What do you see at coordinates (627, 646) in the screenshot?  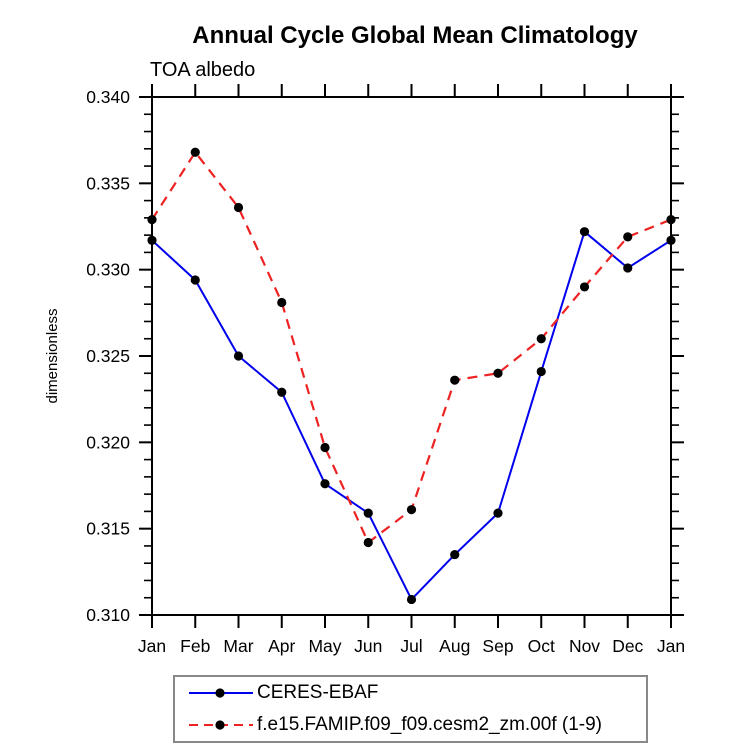 I see `svg-text: Dec` at bounding box center [627, 646].